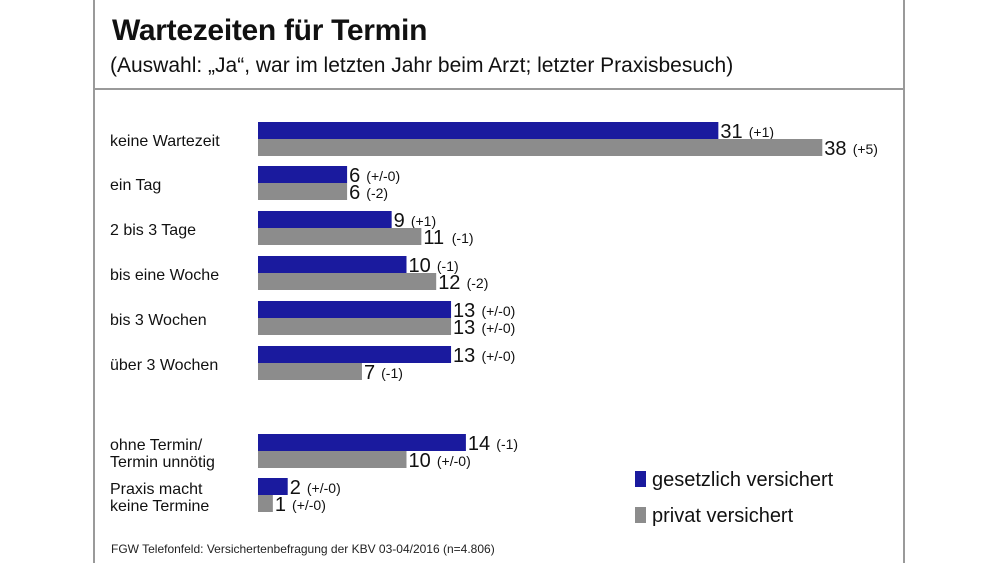 The height and width of the screenshot is (563, 1000). I want to click on title-divider, so click(499, 89).